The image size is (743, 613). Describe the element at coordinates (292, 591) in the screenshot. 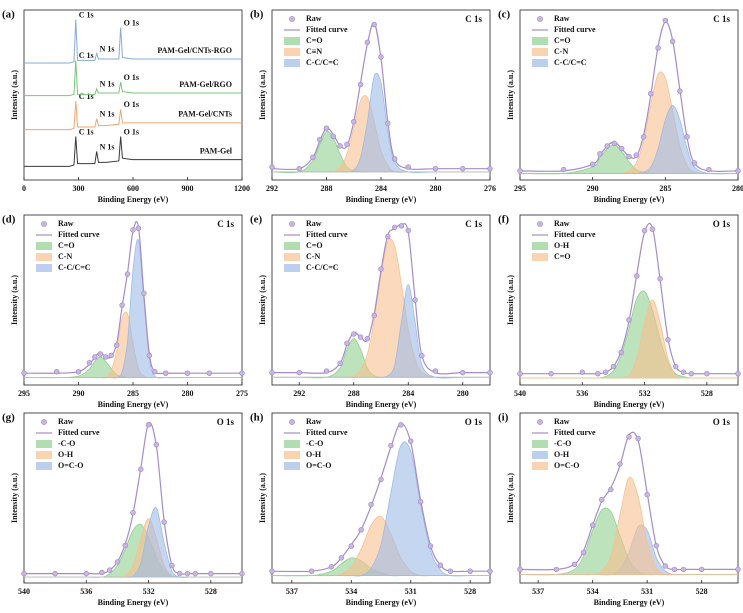

I see `x-tick-label: 537` at that location.